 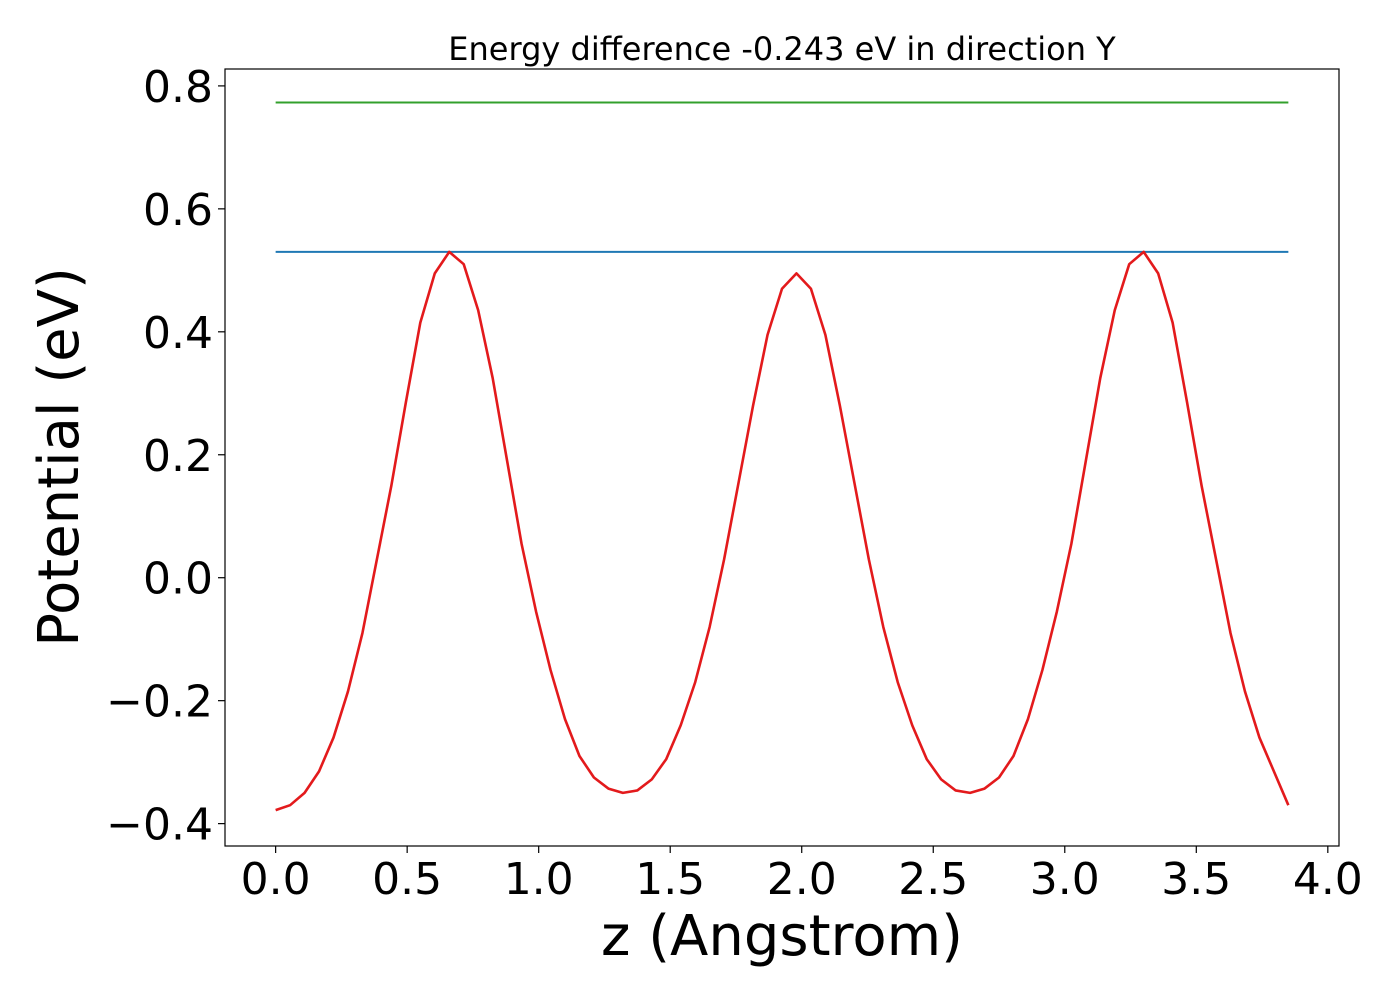 I want to click on x-tick-label: 3.5, so click(x=1196, y=879).